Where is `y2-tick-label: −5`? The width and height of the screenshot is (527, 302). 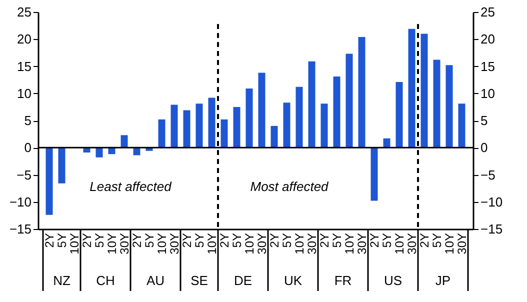
y2-tick-label: −5 is located at coordinates (488, 174).